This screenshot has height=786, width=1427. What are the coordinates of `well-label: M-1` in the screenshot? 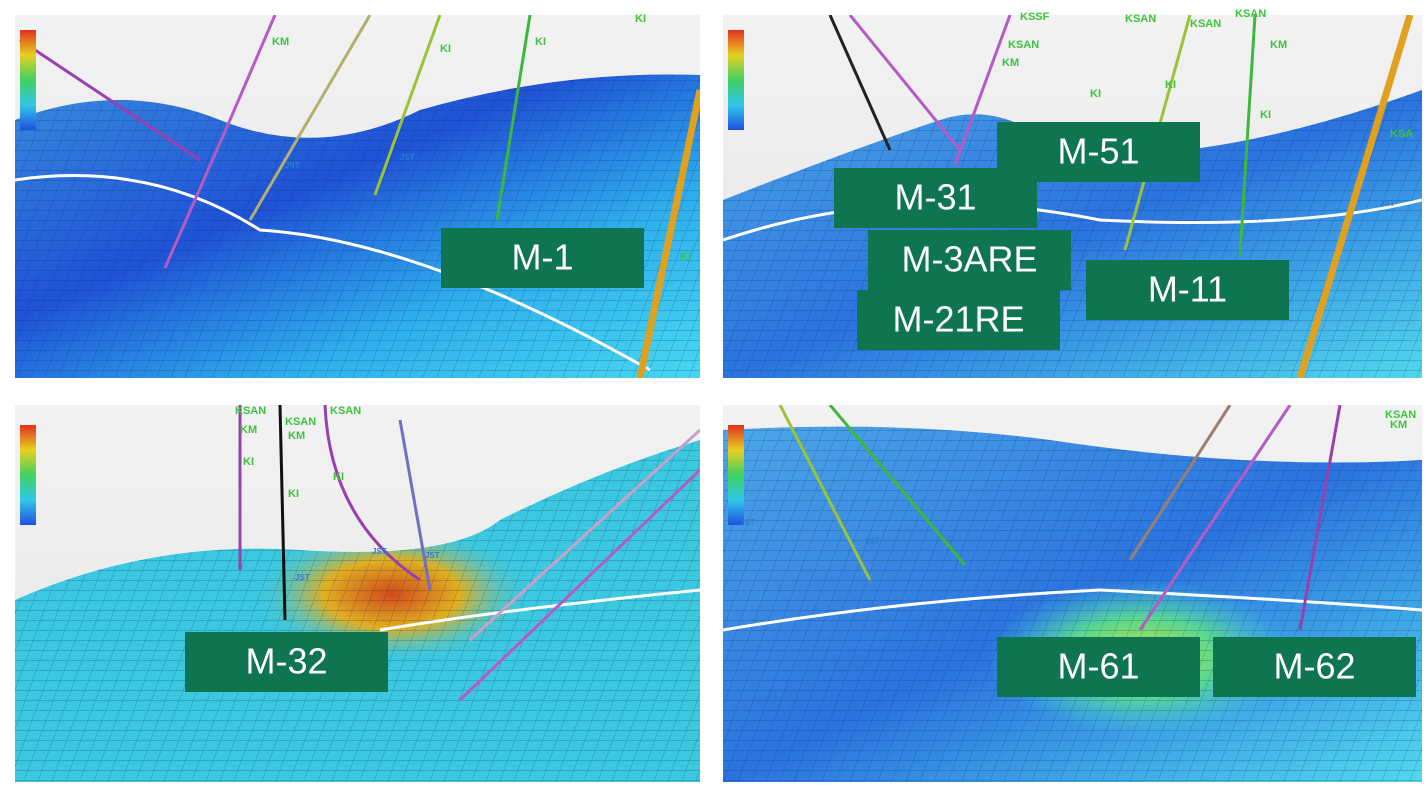 It's located at (543, 257).